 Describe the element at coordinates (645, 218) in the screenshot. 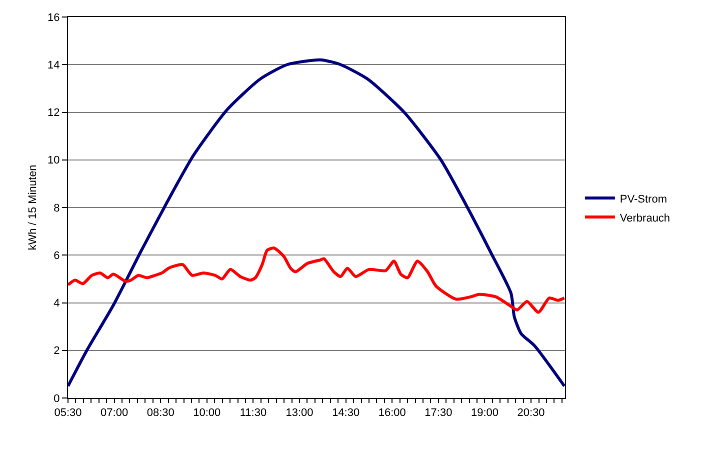

I see `legend-label: Verbrauch` at that location.